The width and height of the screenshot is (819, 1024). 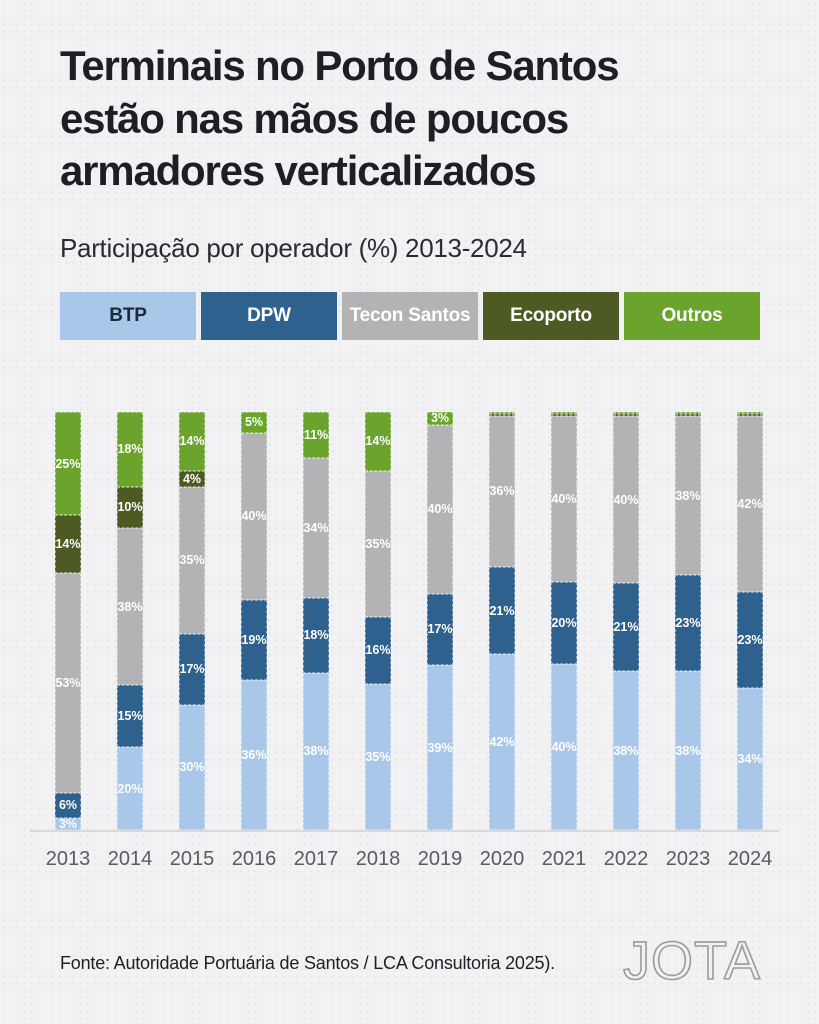 I want to click on segment-value-label: 20%, so click(x=564, y=623).